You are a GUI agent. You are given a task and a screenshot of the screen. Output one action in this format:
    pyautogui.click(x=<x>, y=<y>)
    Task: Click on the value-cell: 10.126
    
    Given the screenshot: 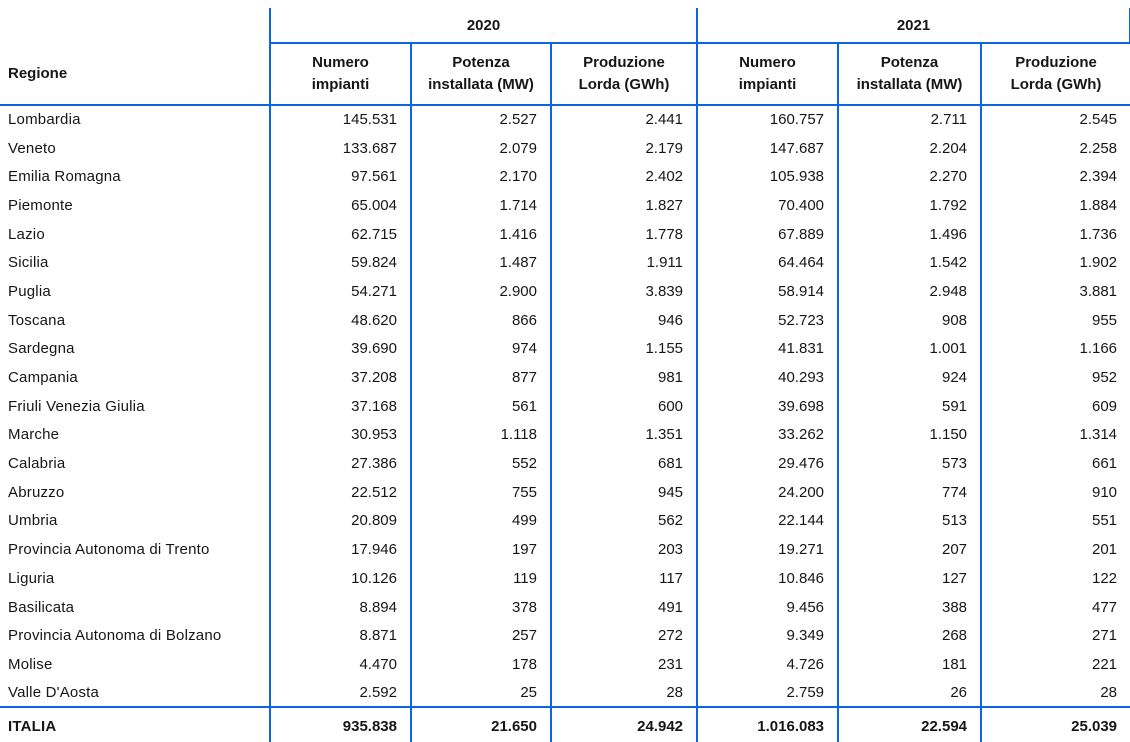 What is the action you would take?
    pyautogui.click(x=340, y=578)
    